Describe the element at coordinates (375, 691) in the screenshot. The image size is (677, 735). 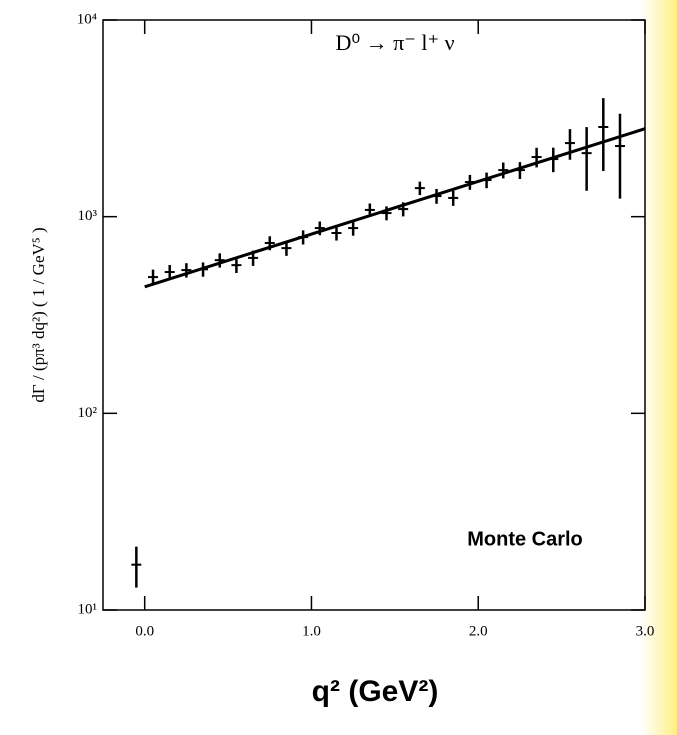
I see `x-axis-label: q² (GeV²)` at that location.